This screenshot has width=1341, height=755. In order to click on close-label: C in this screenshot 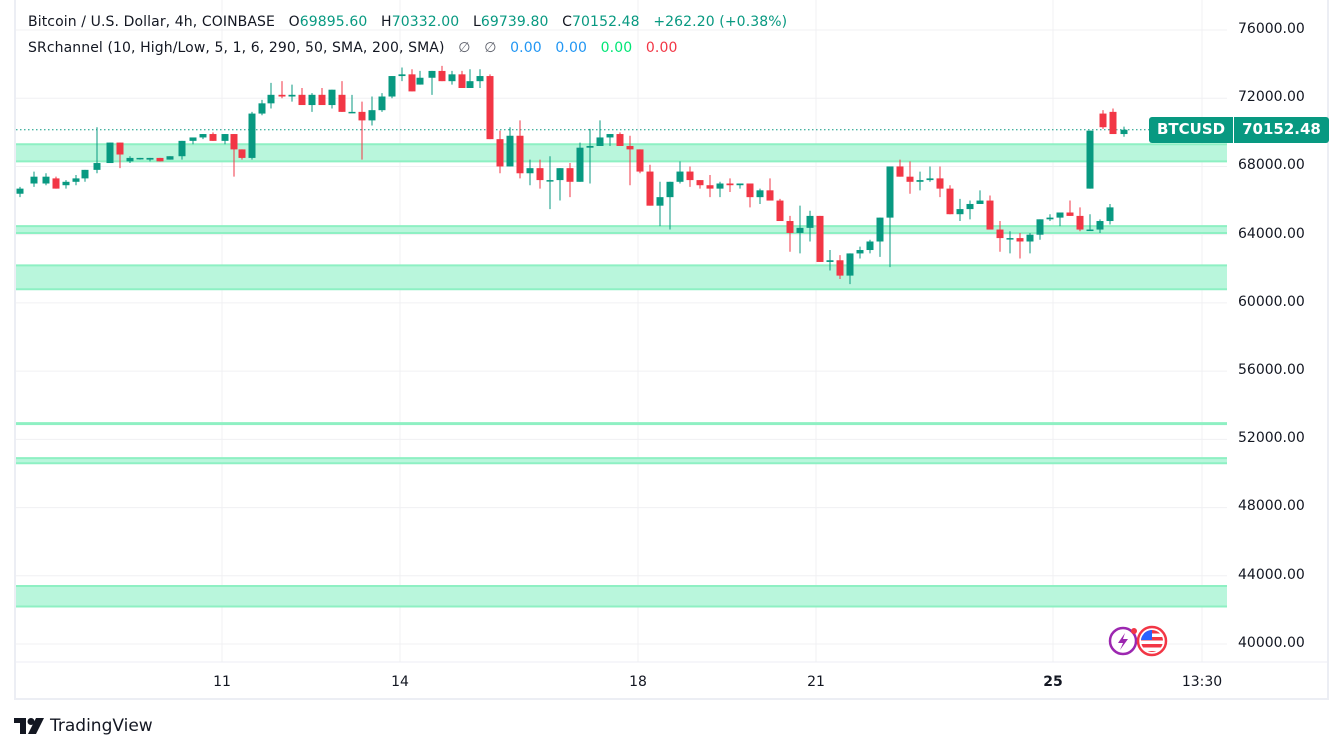, I will do `click(567, 22)`.